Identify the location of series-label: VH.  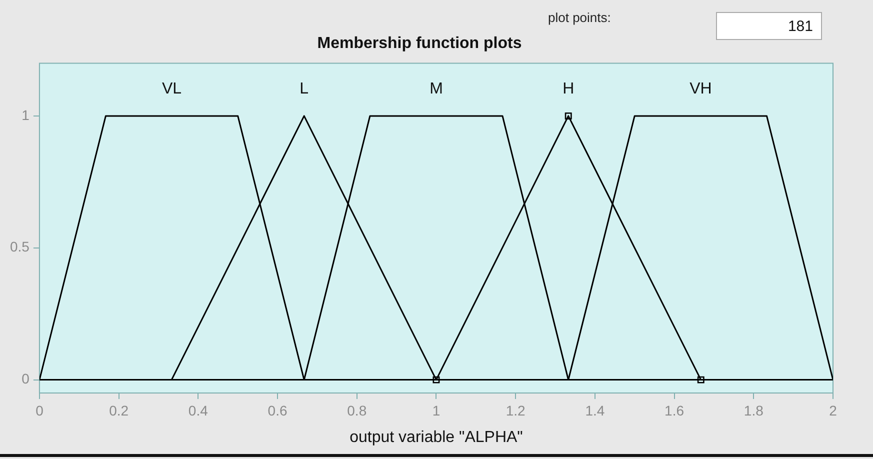
(701, 89).